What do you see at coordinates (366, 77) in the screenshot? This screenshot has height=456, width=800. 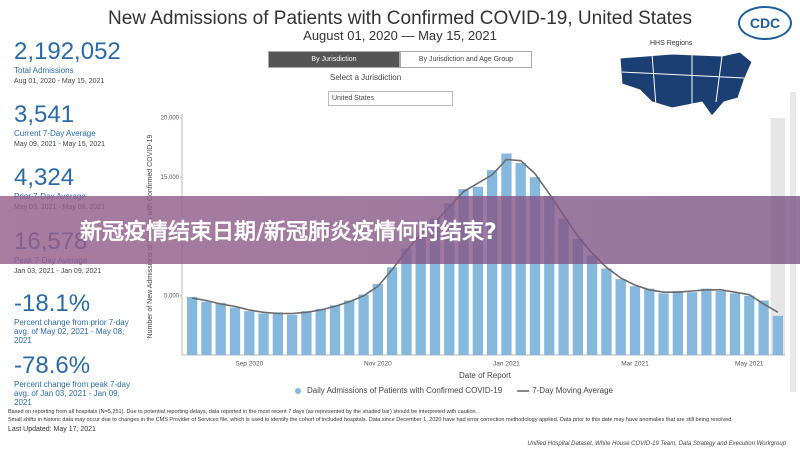 I see `select-label: Select a Jurisdiction` at bounding box center [366, 77].